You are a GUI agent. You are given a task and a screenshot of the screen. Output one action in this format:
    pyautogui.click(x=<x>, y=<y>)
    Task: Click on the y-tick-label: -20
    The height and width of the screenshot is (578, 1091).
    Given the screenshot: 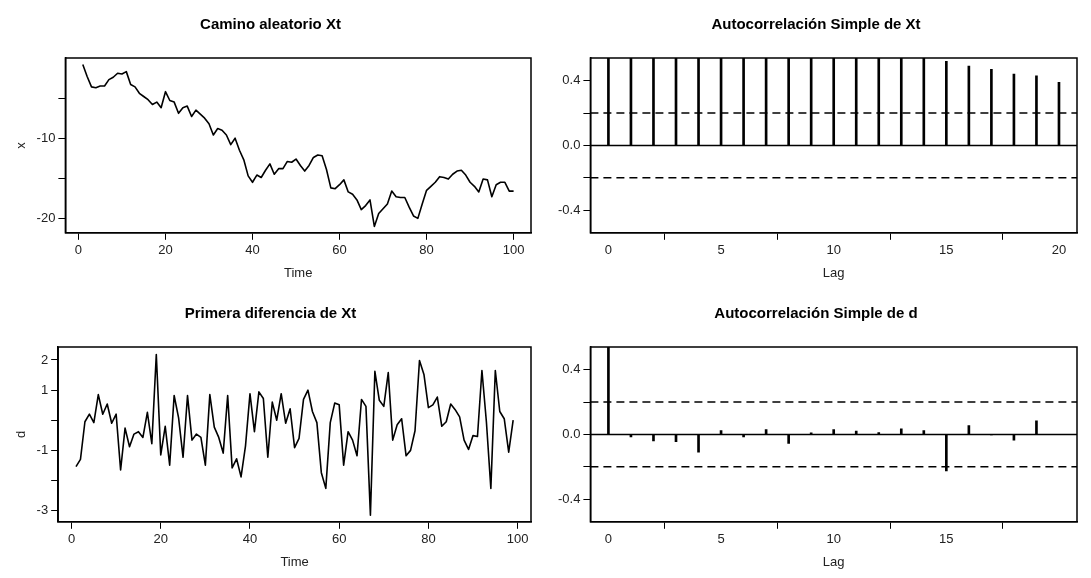 What is the action you would take?
    pyautogui.click(x=46, y=217)
    